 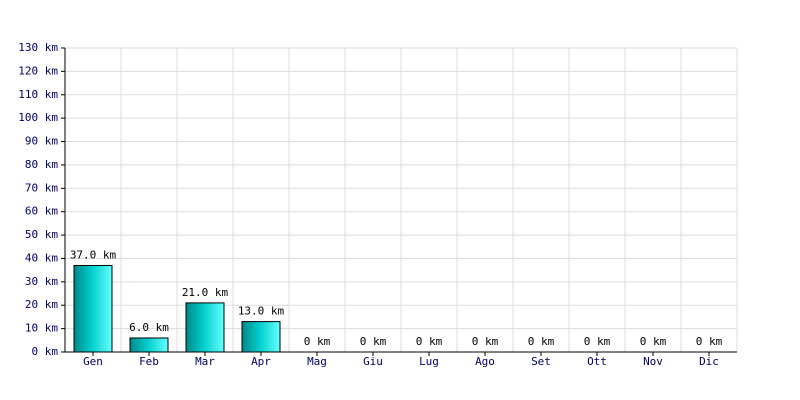 What do you see at coordinates (93, 254) in the screenshot?
I see `value-label: 37.0 km` at bounding box center [93, 254].